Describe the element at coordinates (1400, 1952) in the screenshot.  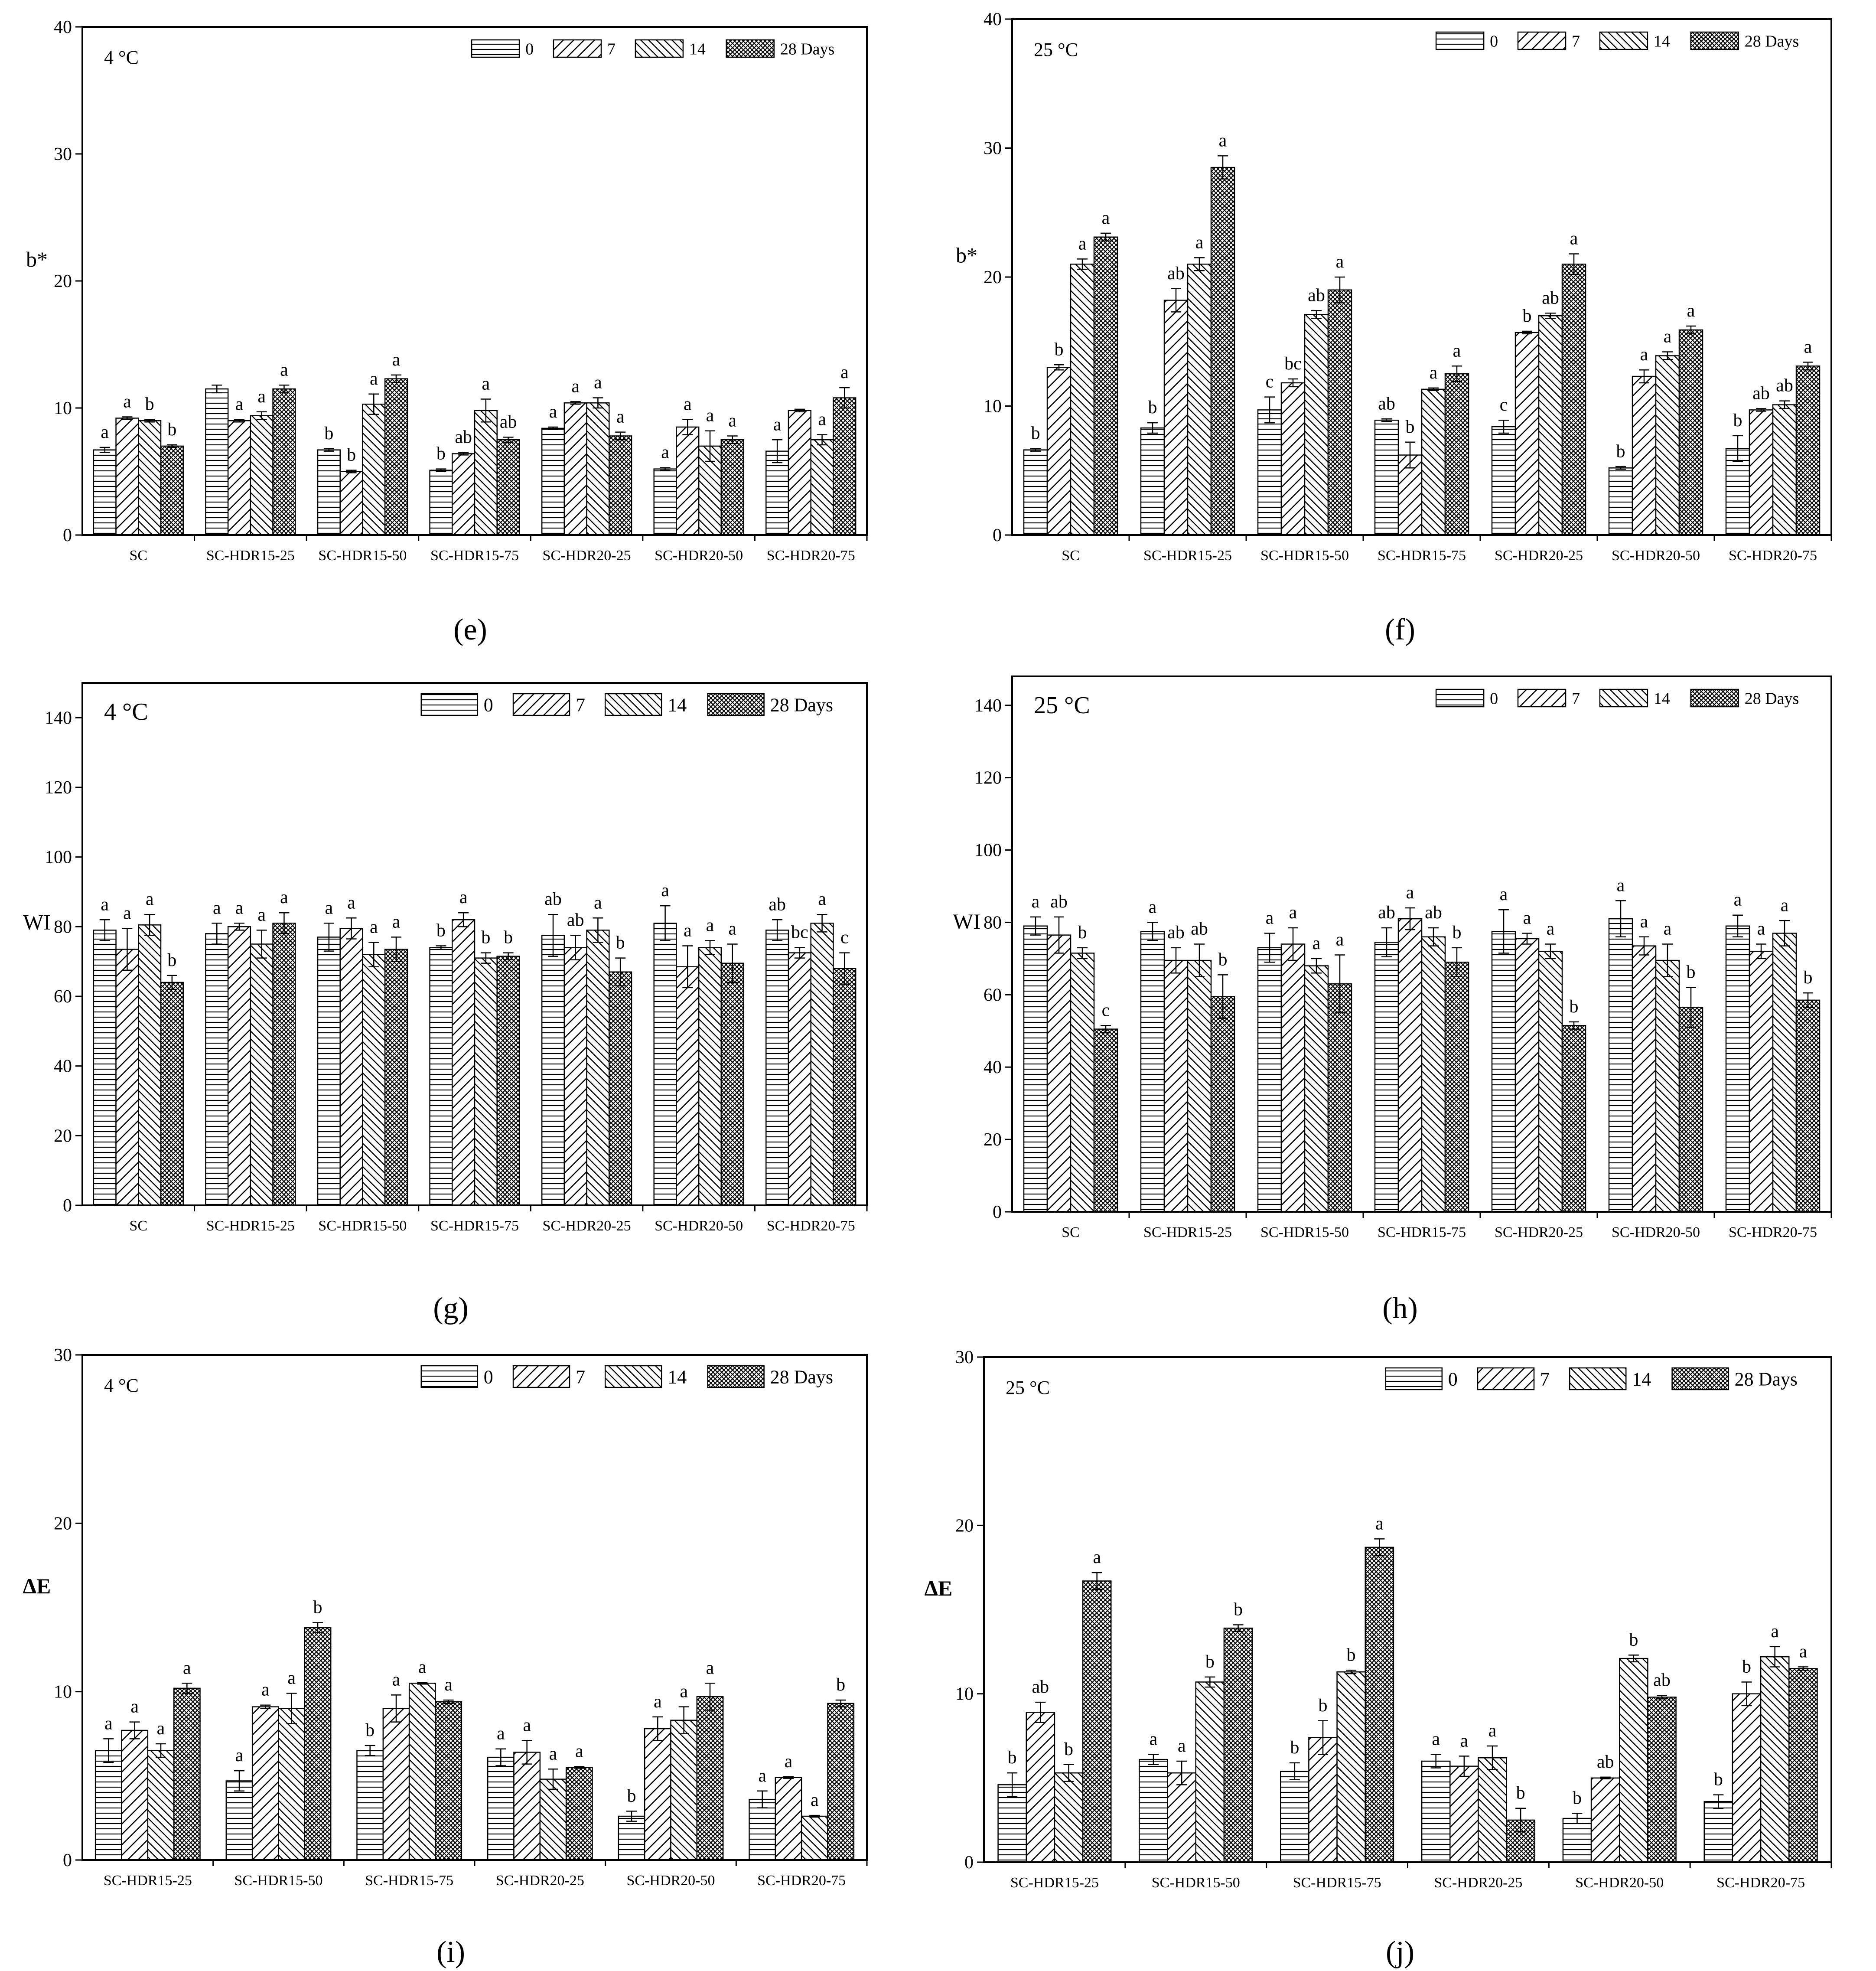
I see `panel-label: (j)` at that location.